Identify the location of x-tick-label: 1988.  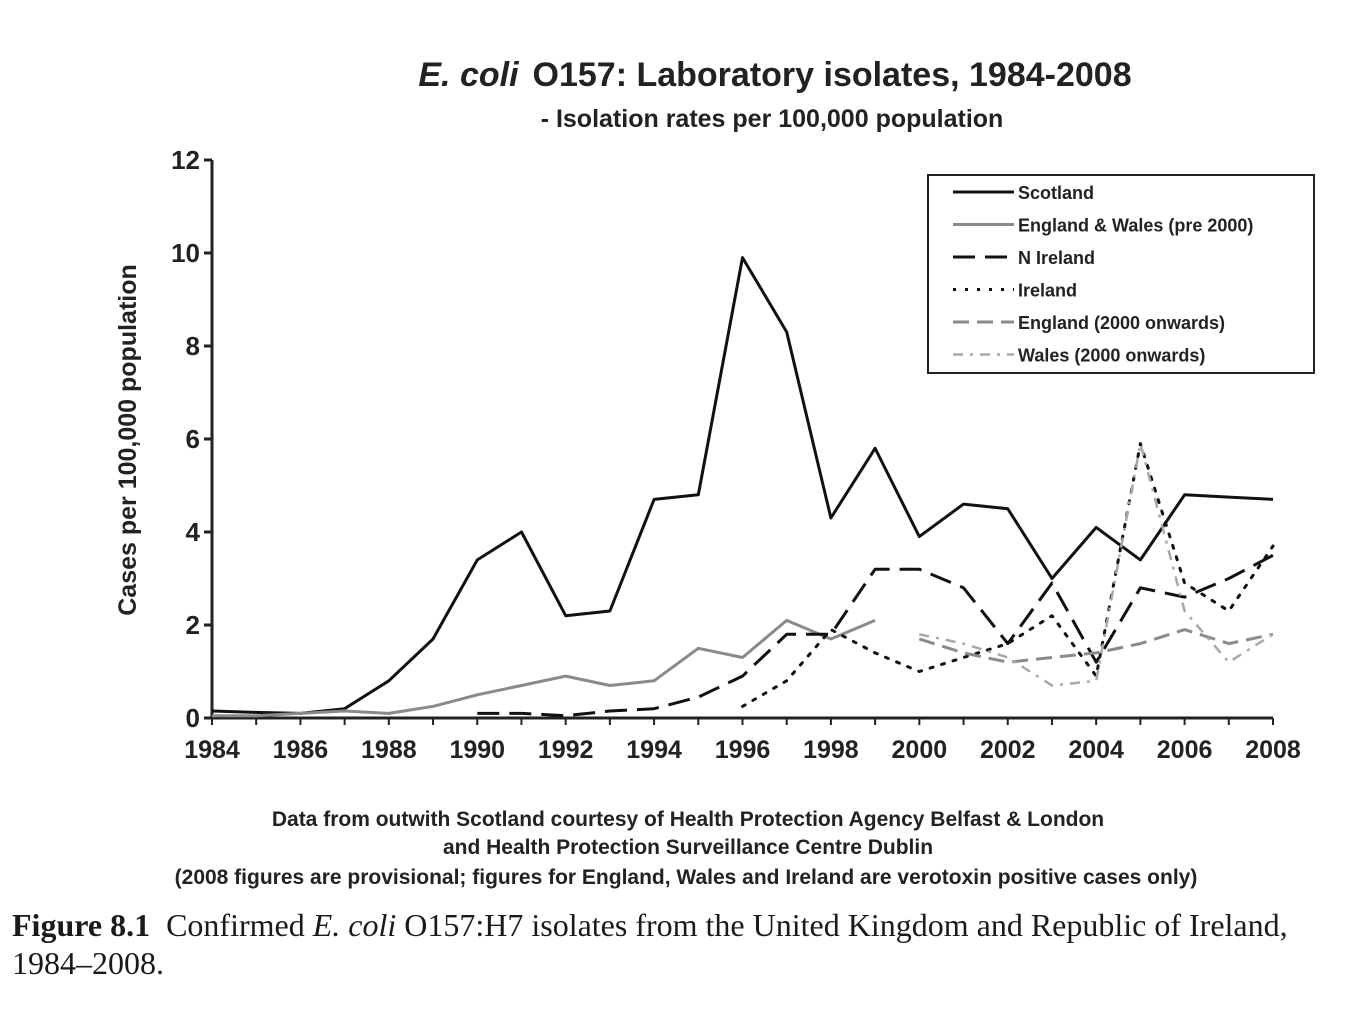
(389, 750).